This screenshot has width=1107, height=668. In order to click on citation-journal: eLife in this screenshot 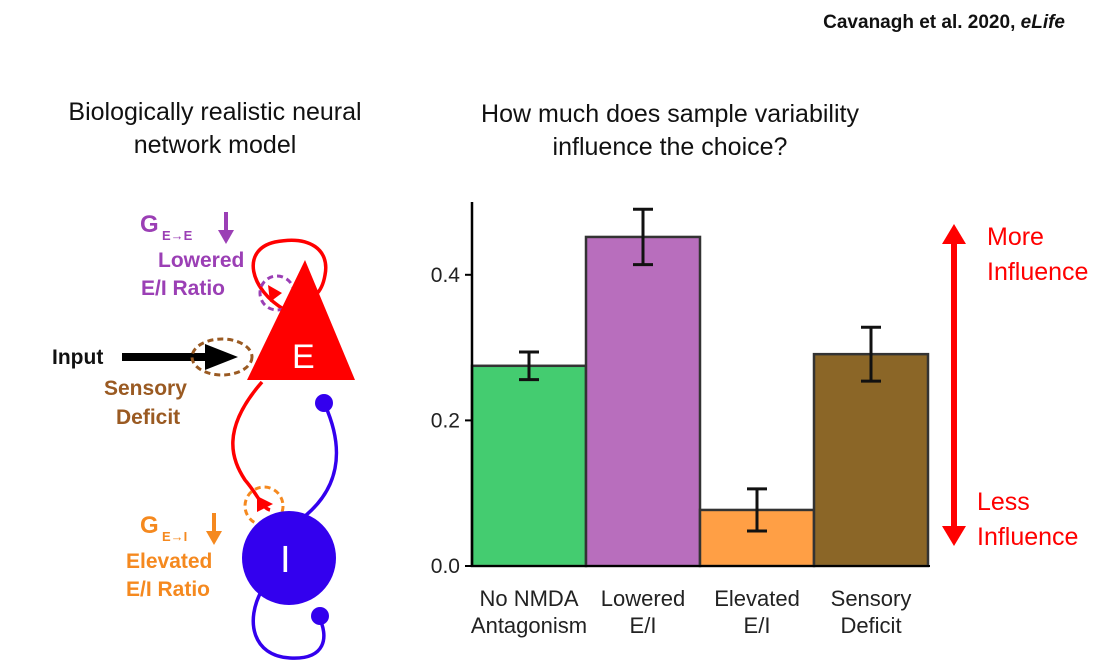, I will do `click(1042, 22)`.